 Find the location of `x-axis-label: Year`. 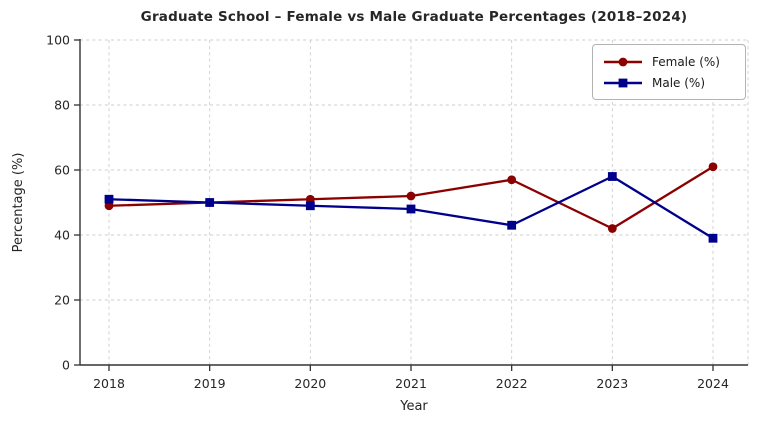

x-axis-label: Year is located at coordinates (413, 406).